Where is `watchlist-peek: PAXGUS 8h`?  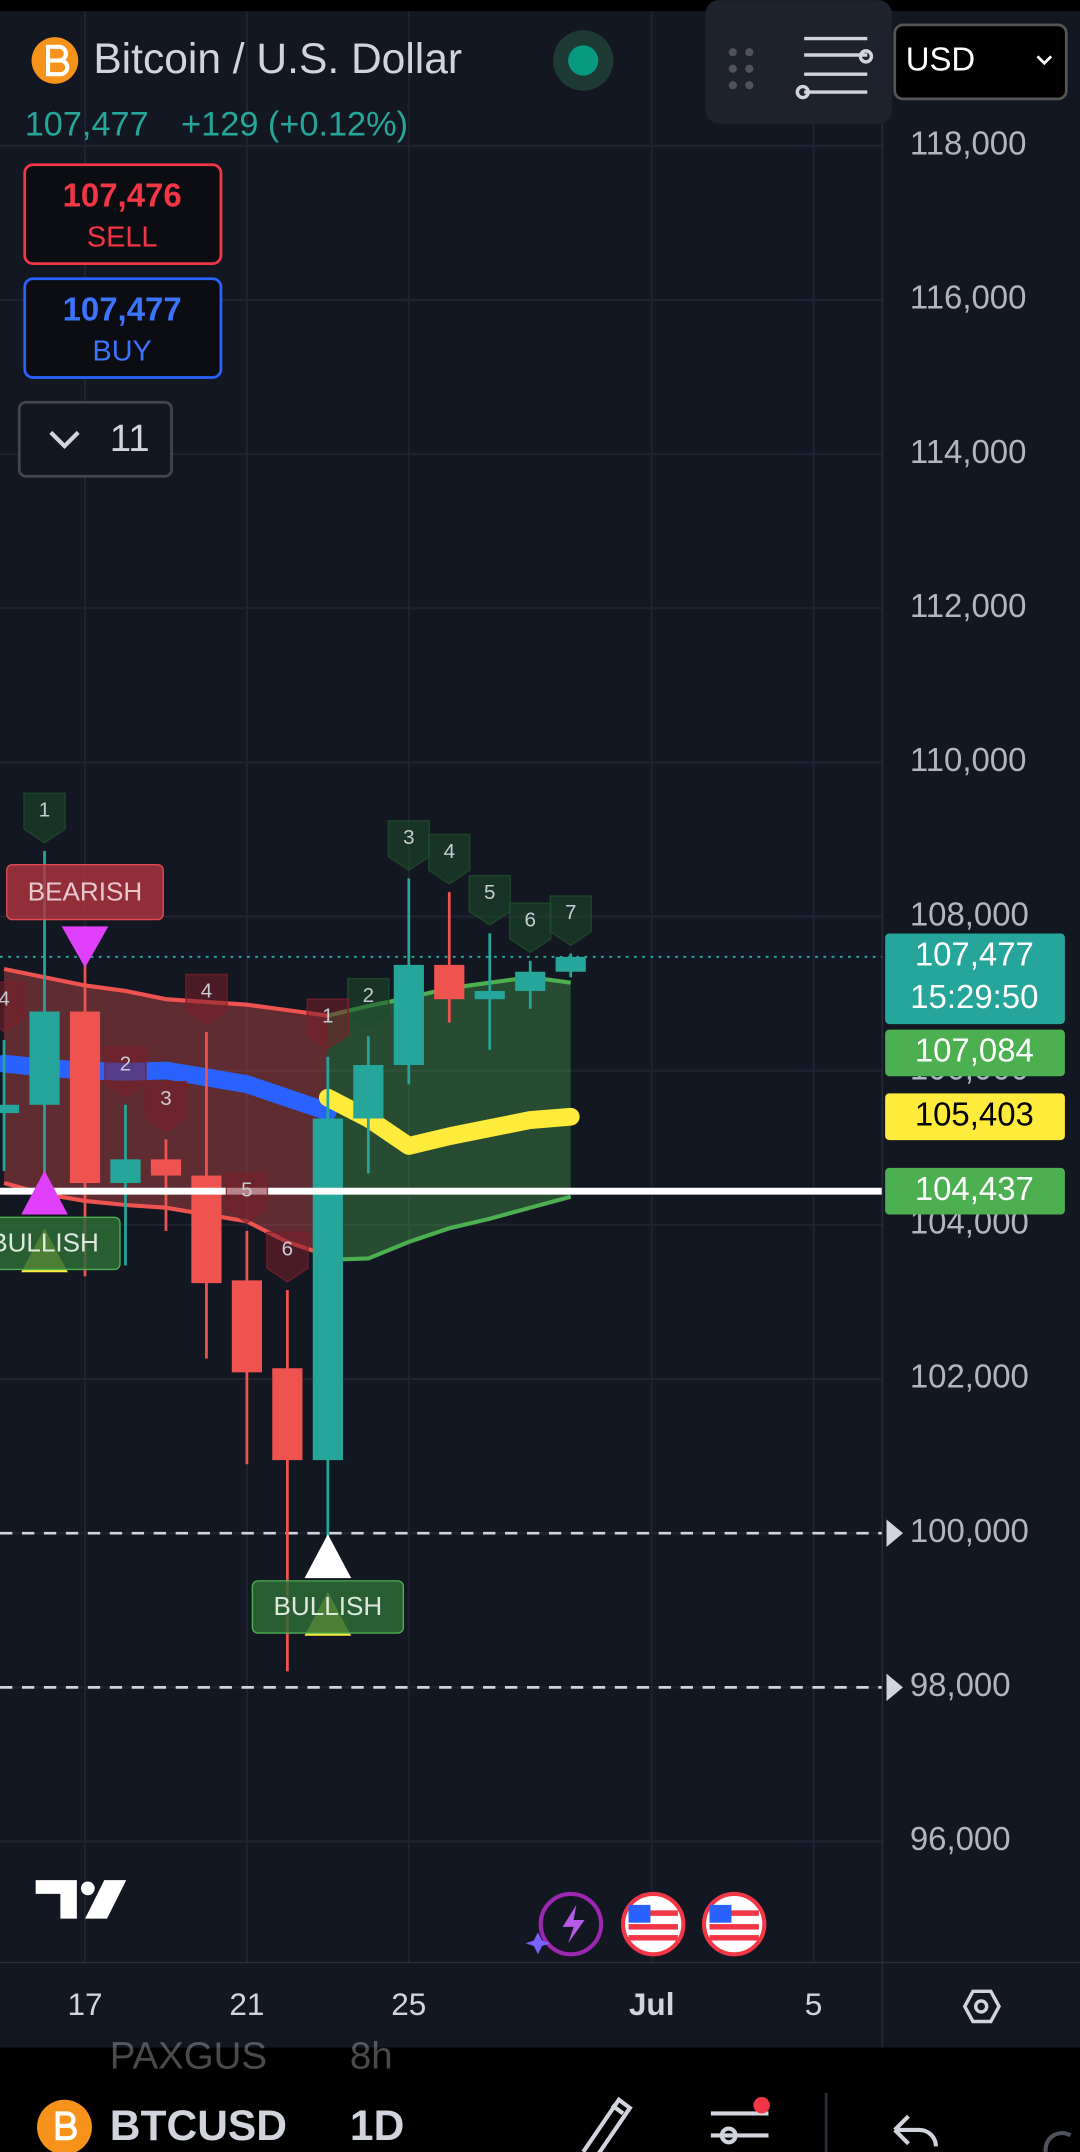
watchlist-peek: PAXGUS 8h is located at coordinates (251, 2056).